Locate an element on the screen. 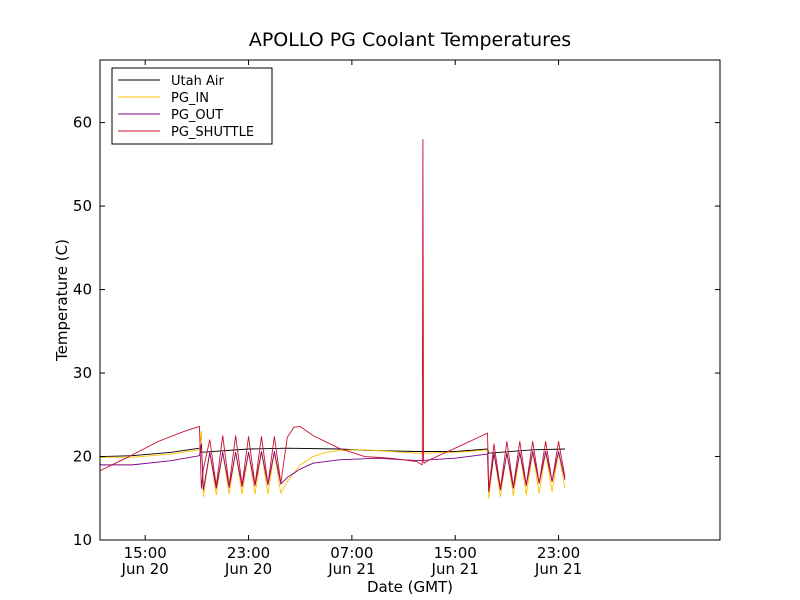  y-tick-label: 10 is located at coordinates (82, 540).